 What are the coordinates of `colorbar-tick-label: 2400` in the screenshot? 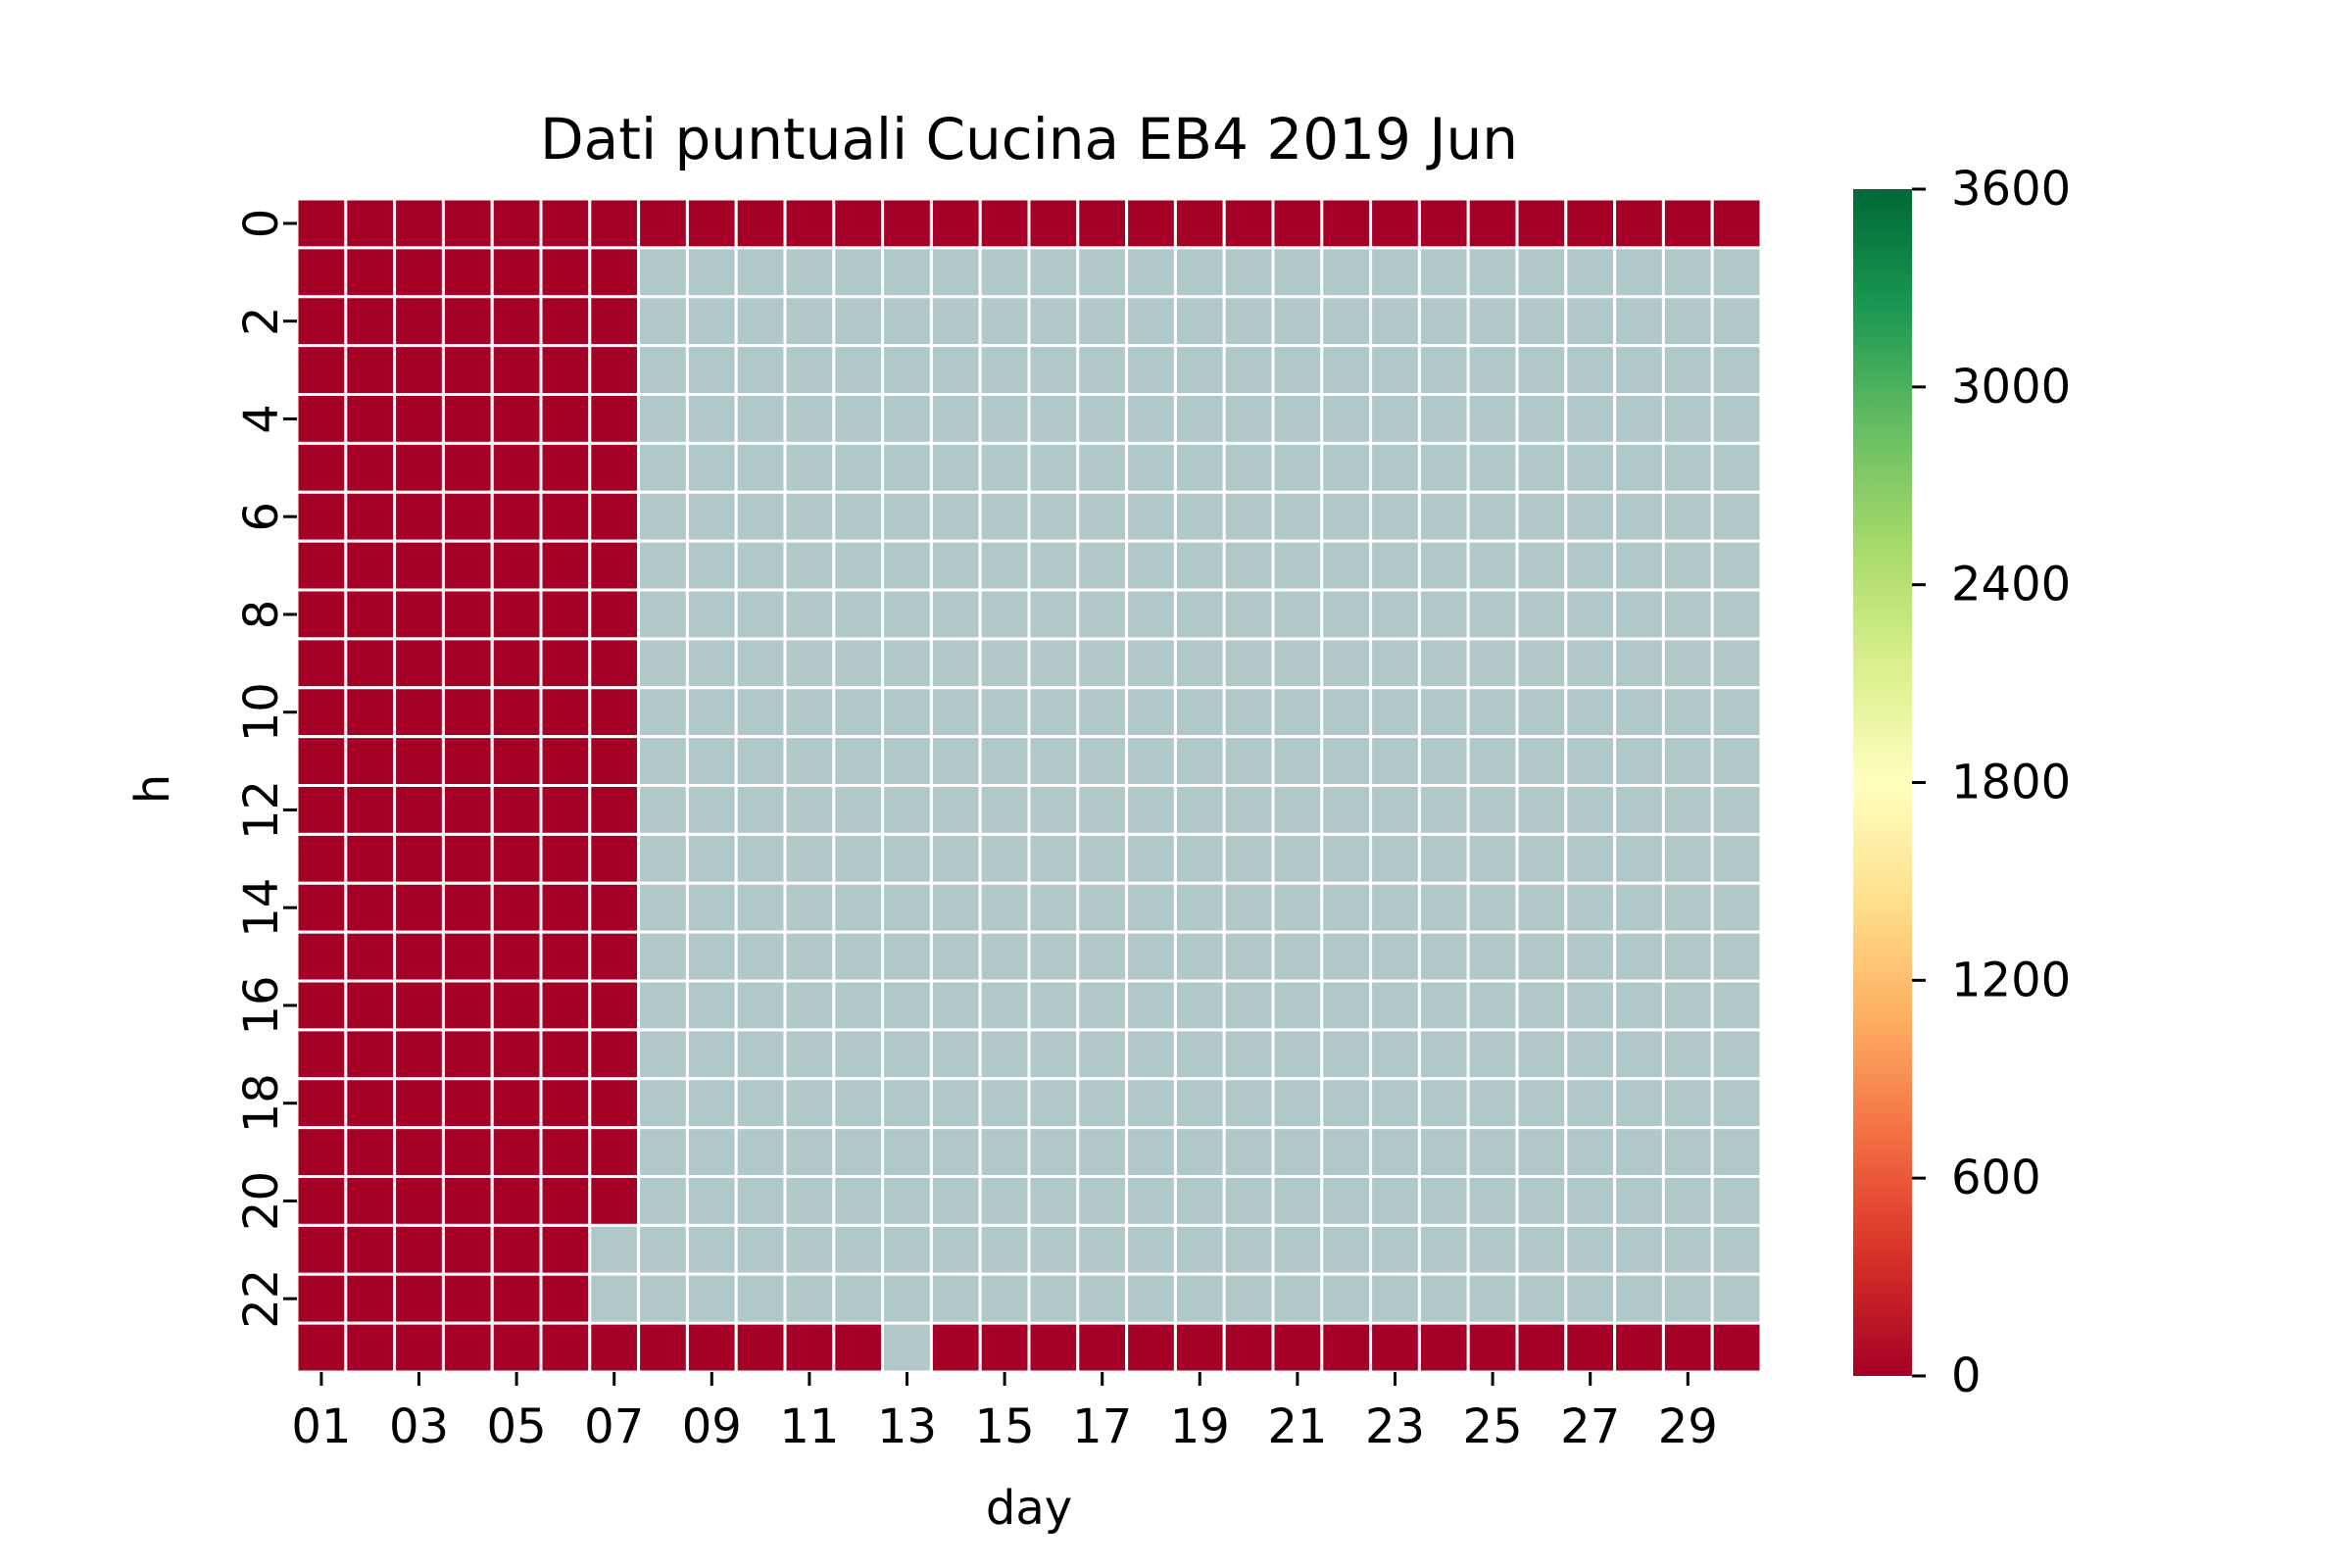 It's located at (2011, 585).